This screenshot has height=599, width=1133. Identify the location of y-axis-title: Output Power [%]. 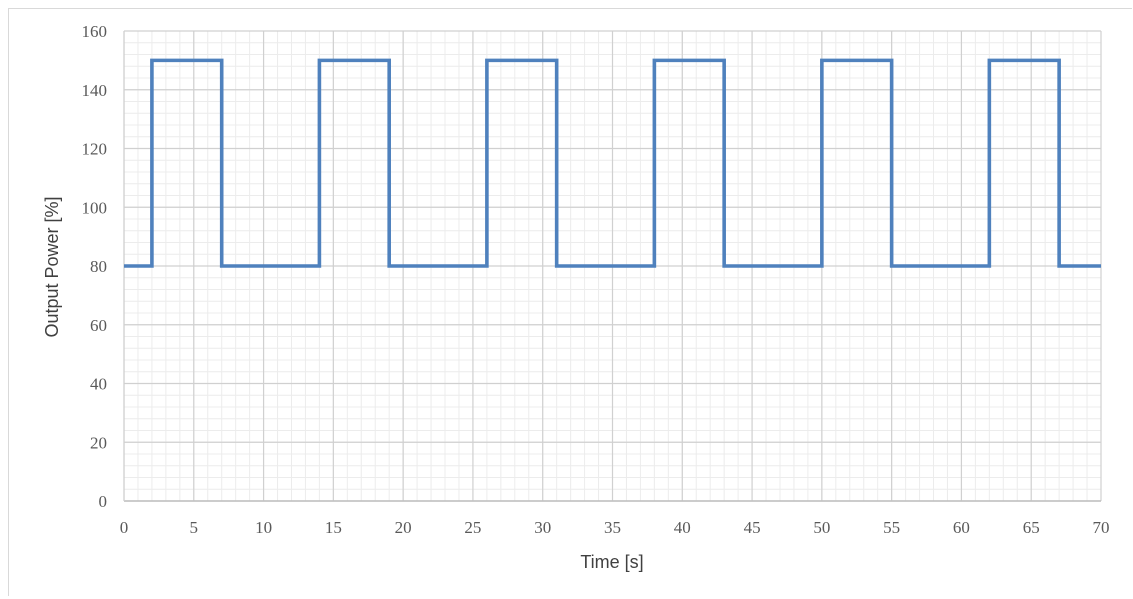
(52, 266).